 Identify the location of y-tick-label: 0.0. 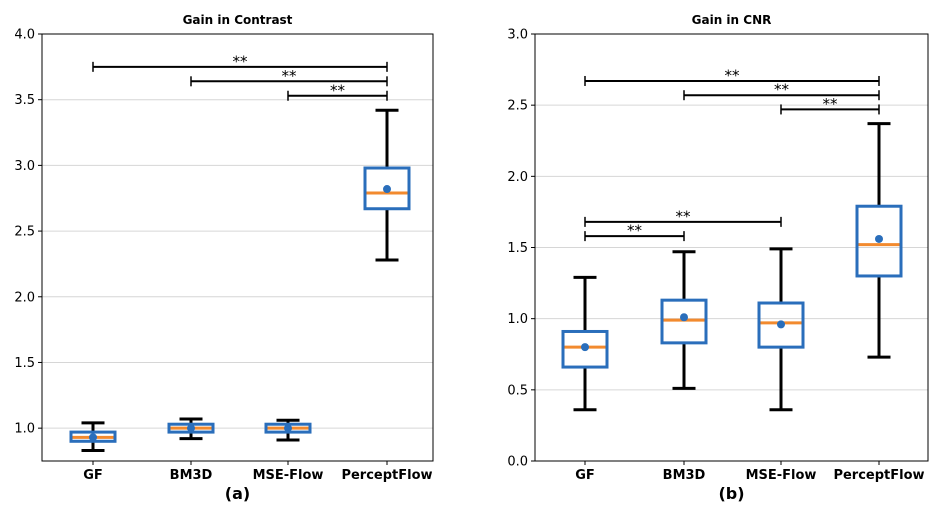
(517, 462).